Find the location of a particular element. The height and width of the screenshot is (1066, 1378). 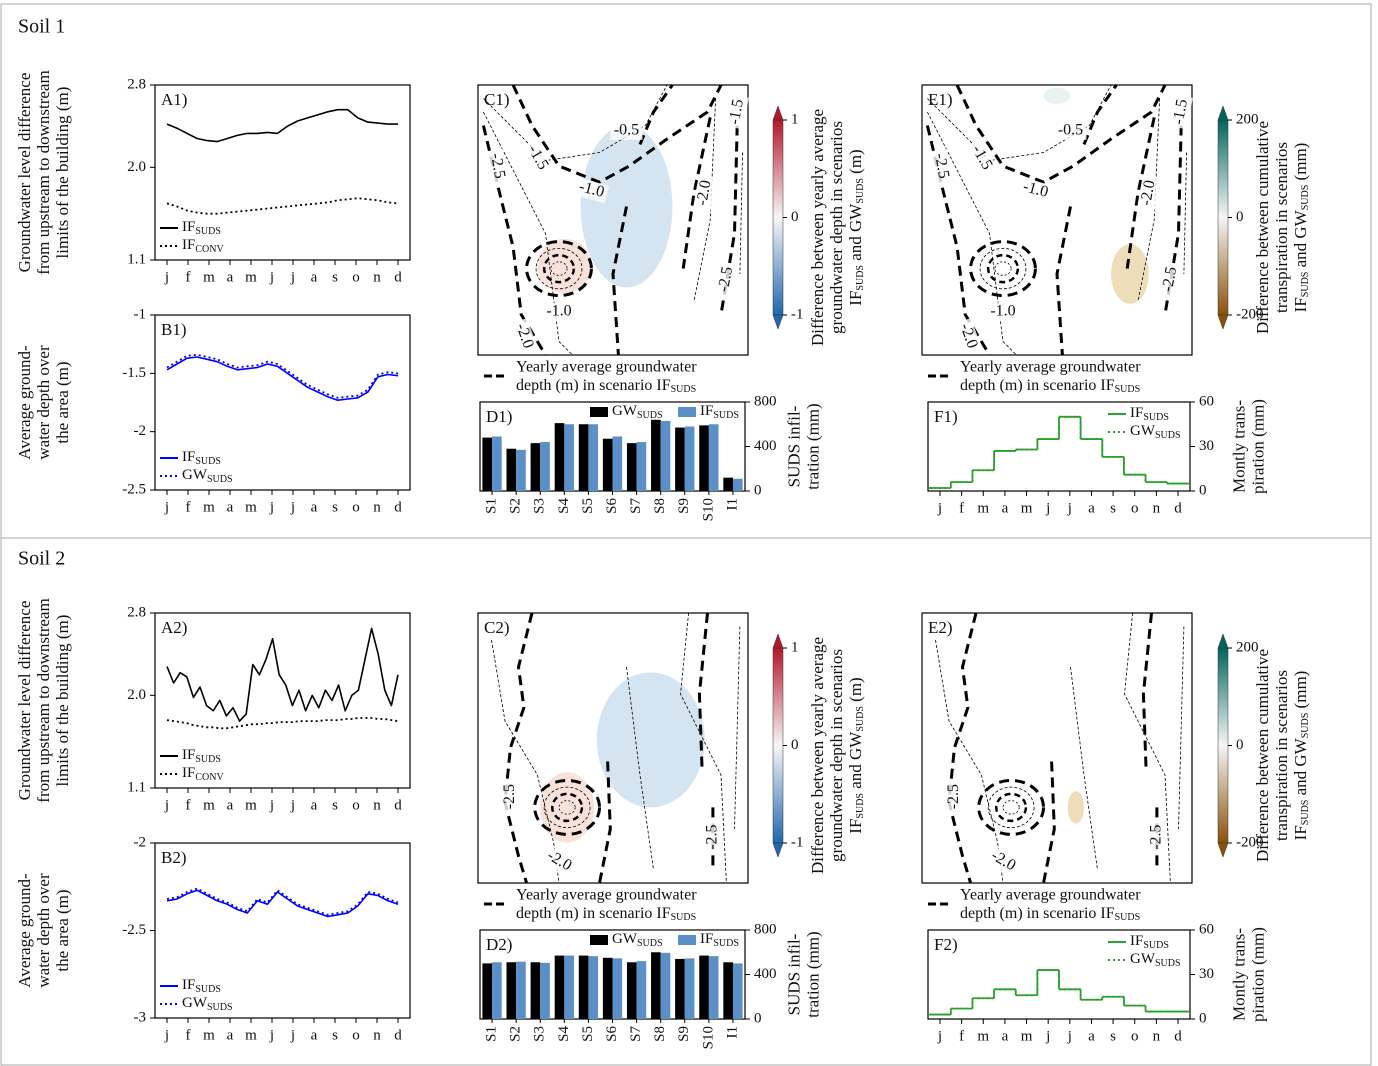

panel-label: E1) is located at coordinates (940, 99).